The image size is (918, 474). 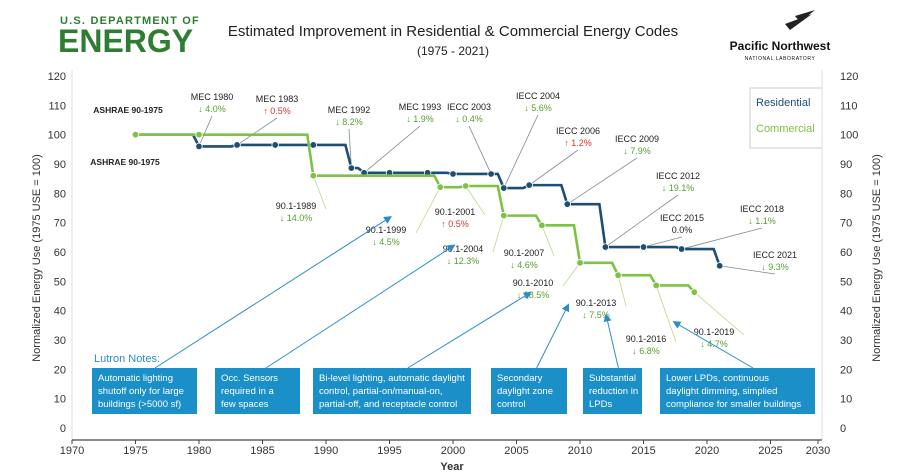 I want to click on y-axis-label: Normalized Energy Use (1975 USE = 100), so click(x=37, y=258).